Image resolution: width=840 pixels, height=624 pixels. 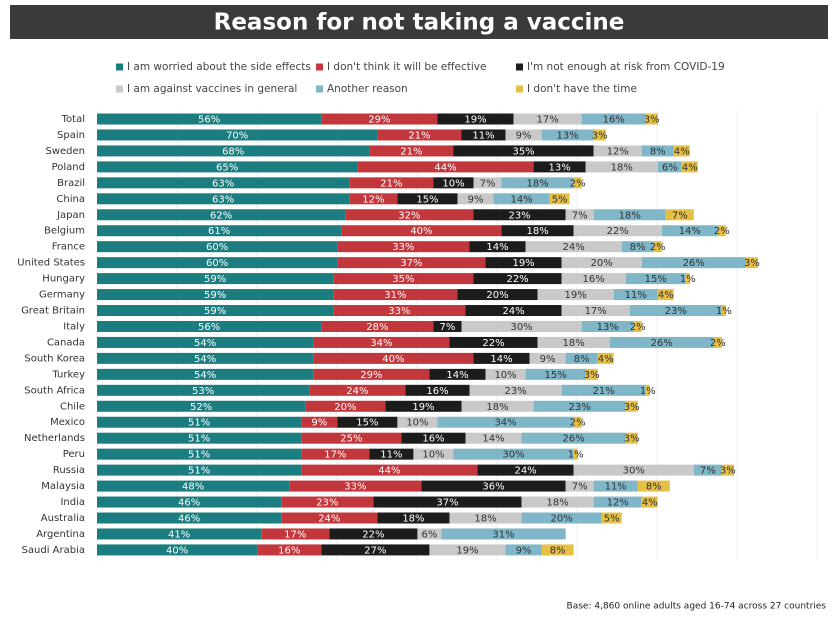 I want to click on value-label: 23%, so click(x=519, y=215).